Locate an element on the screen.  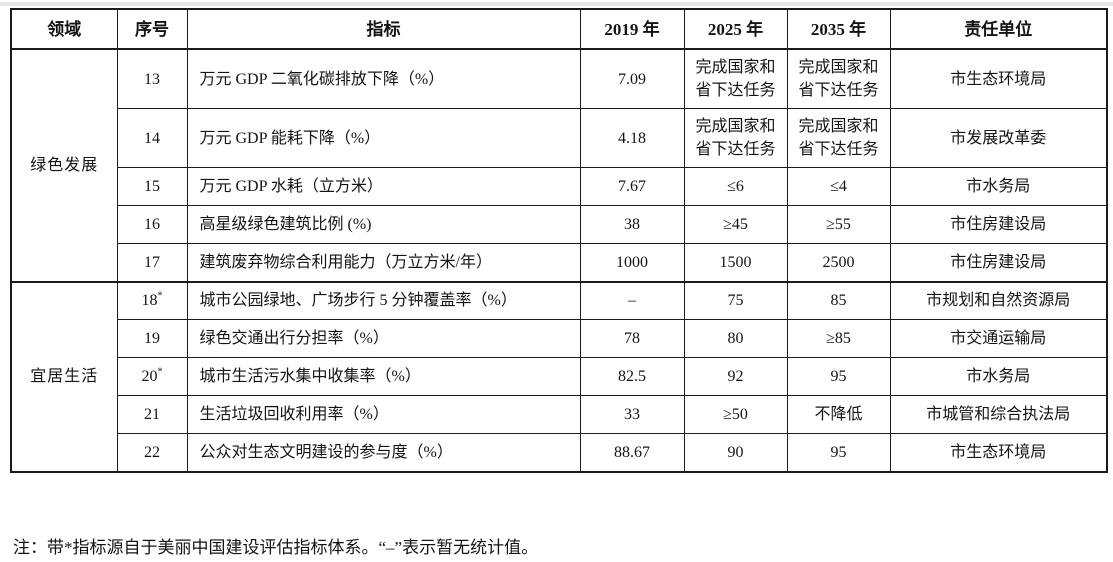
value-2025-cell: 1500 is located at coordinates (735, 262).